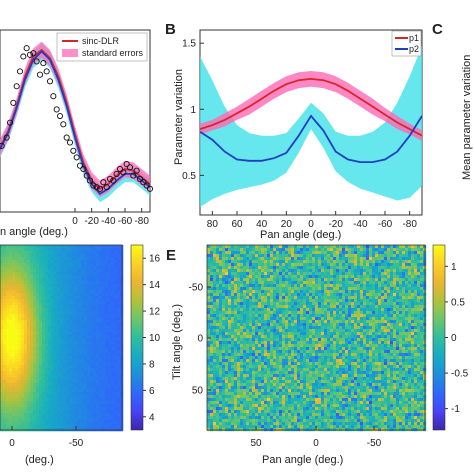  What do you see at coordinates (75, 122) in the screenshot?
I see `panel-a-bands` at bounding box center [75, 122].